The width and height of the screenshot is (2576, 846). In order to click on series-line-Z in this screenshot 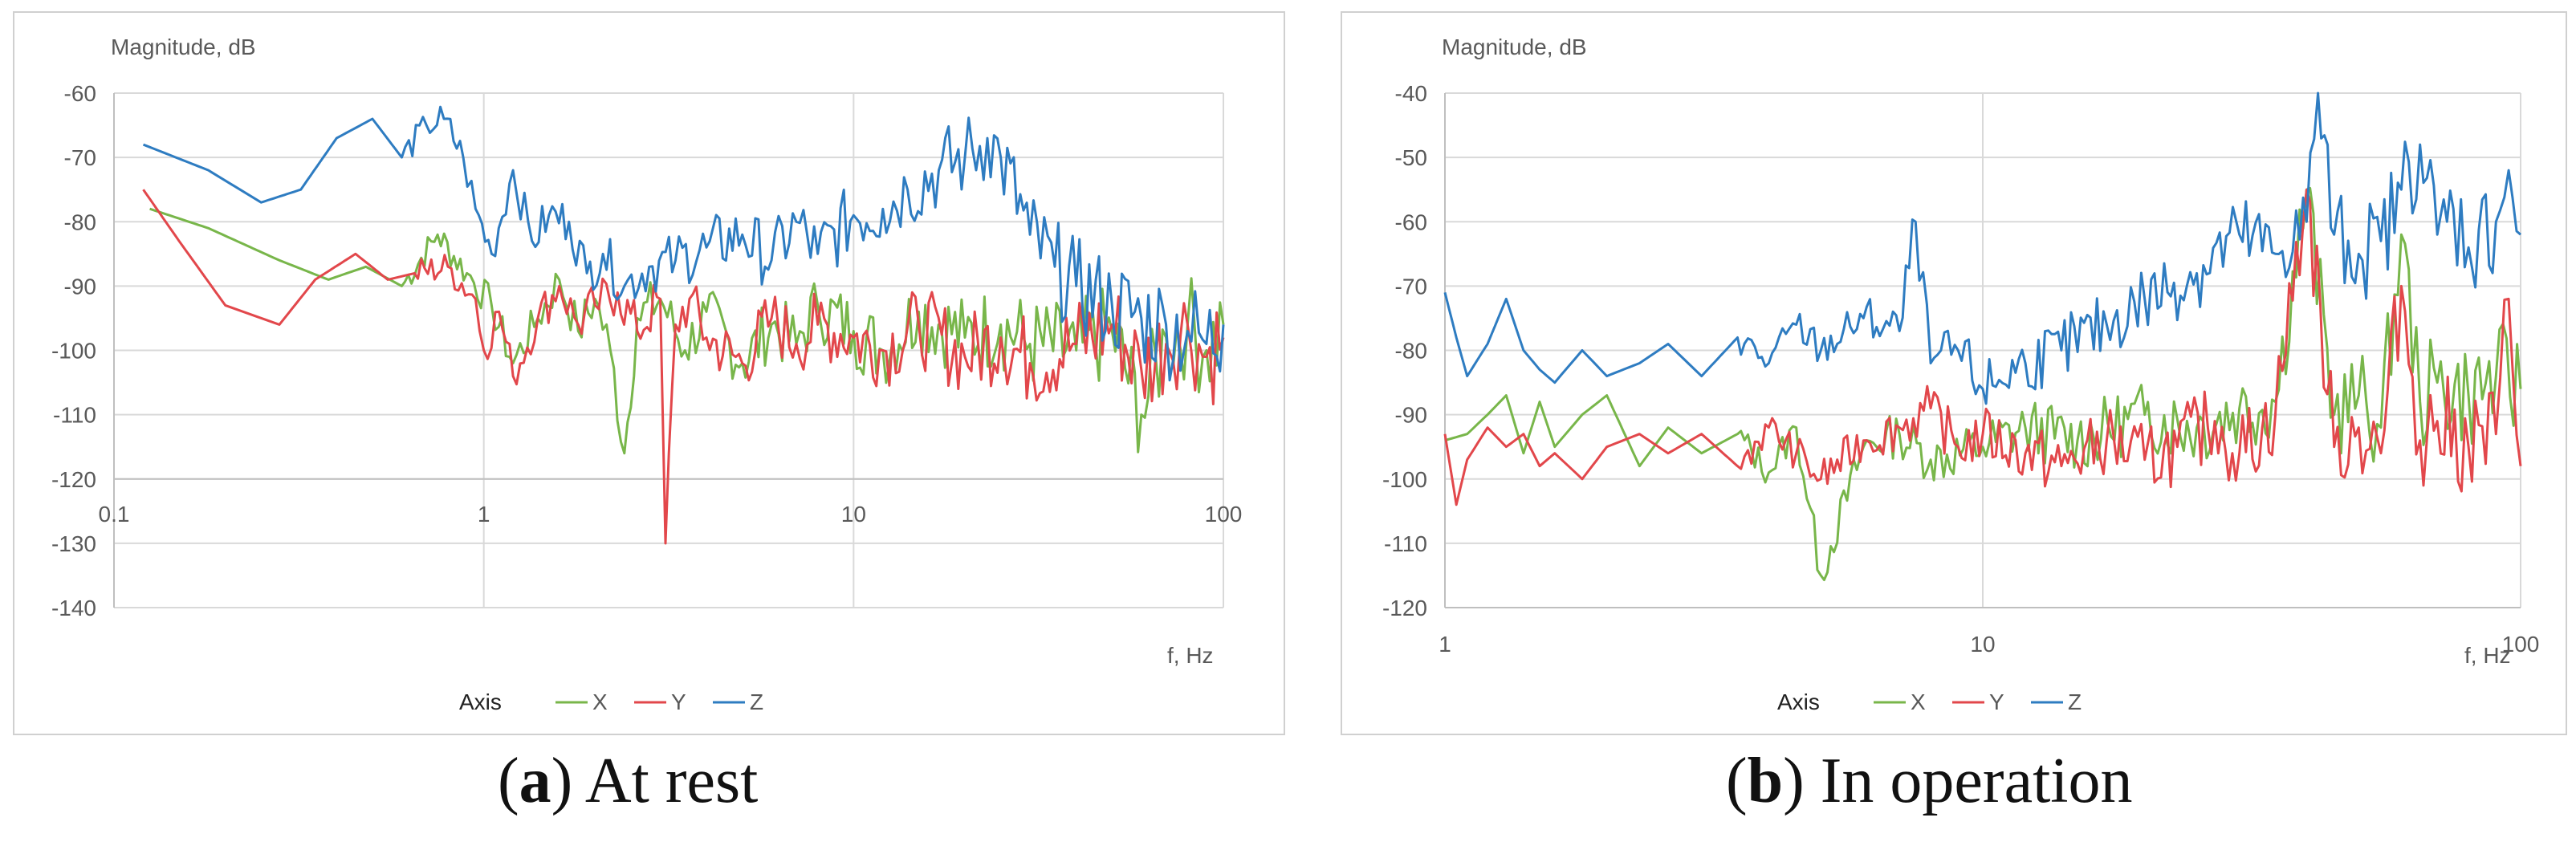, I will do `click(683, 243)`.